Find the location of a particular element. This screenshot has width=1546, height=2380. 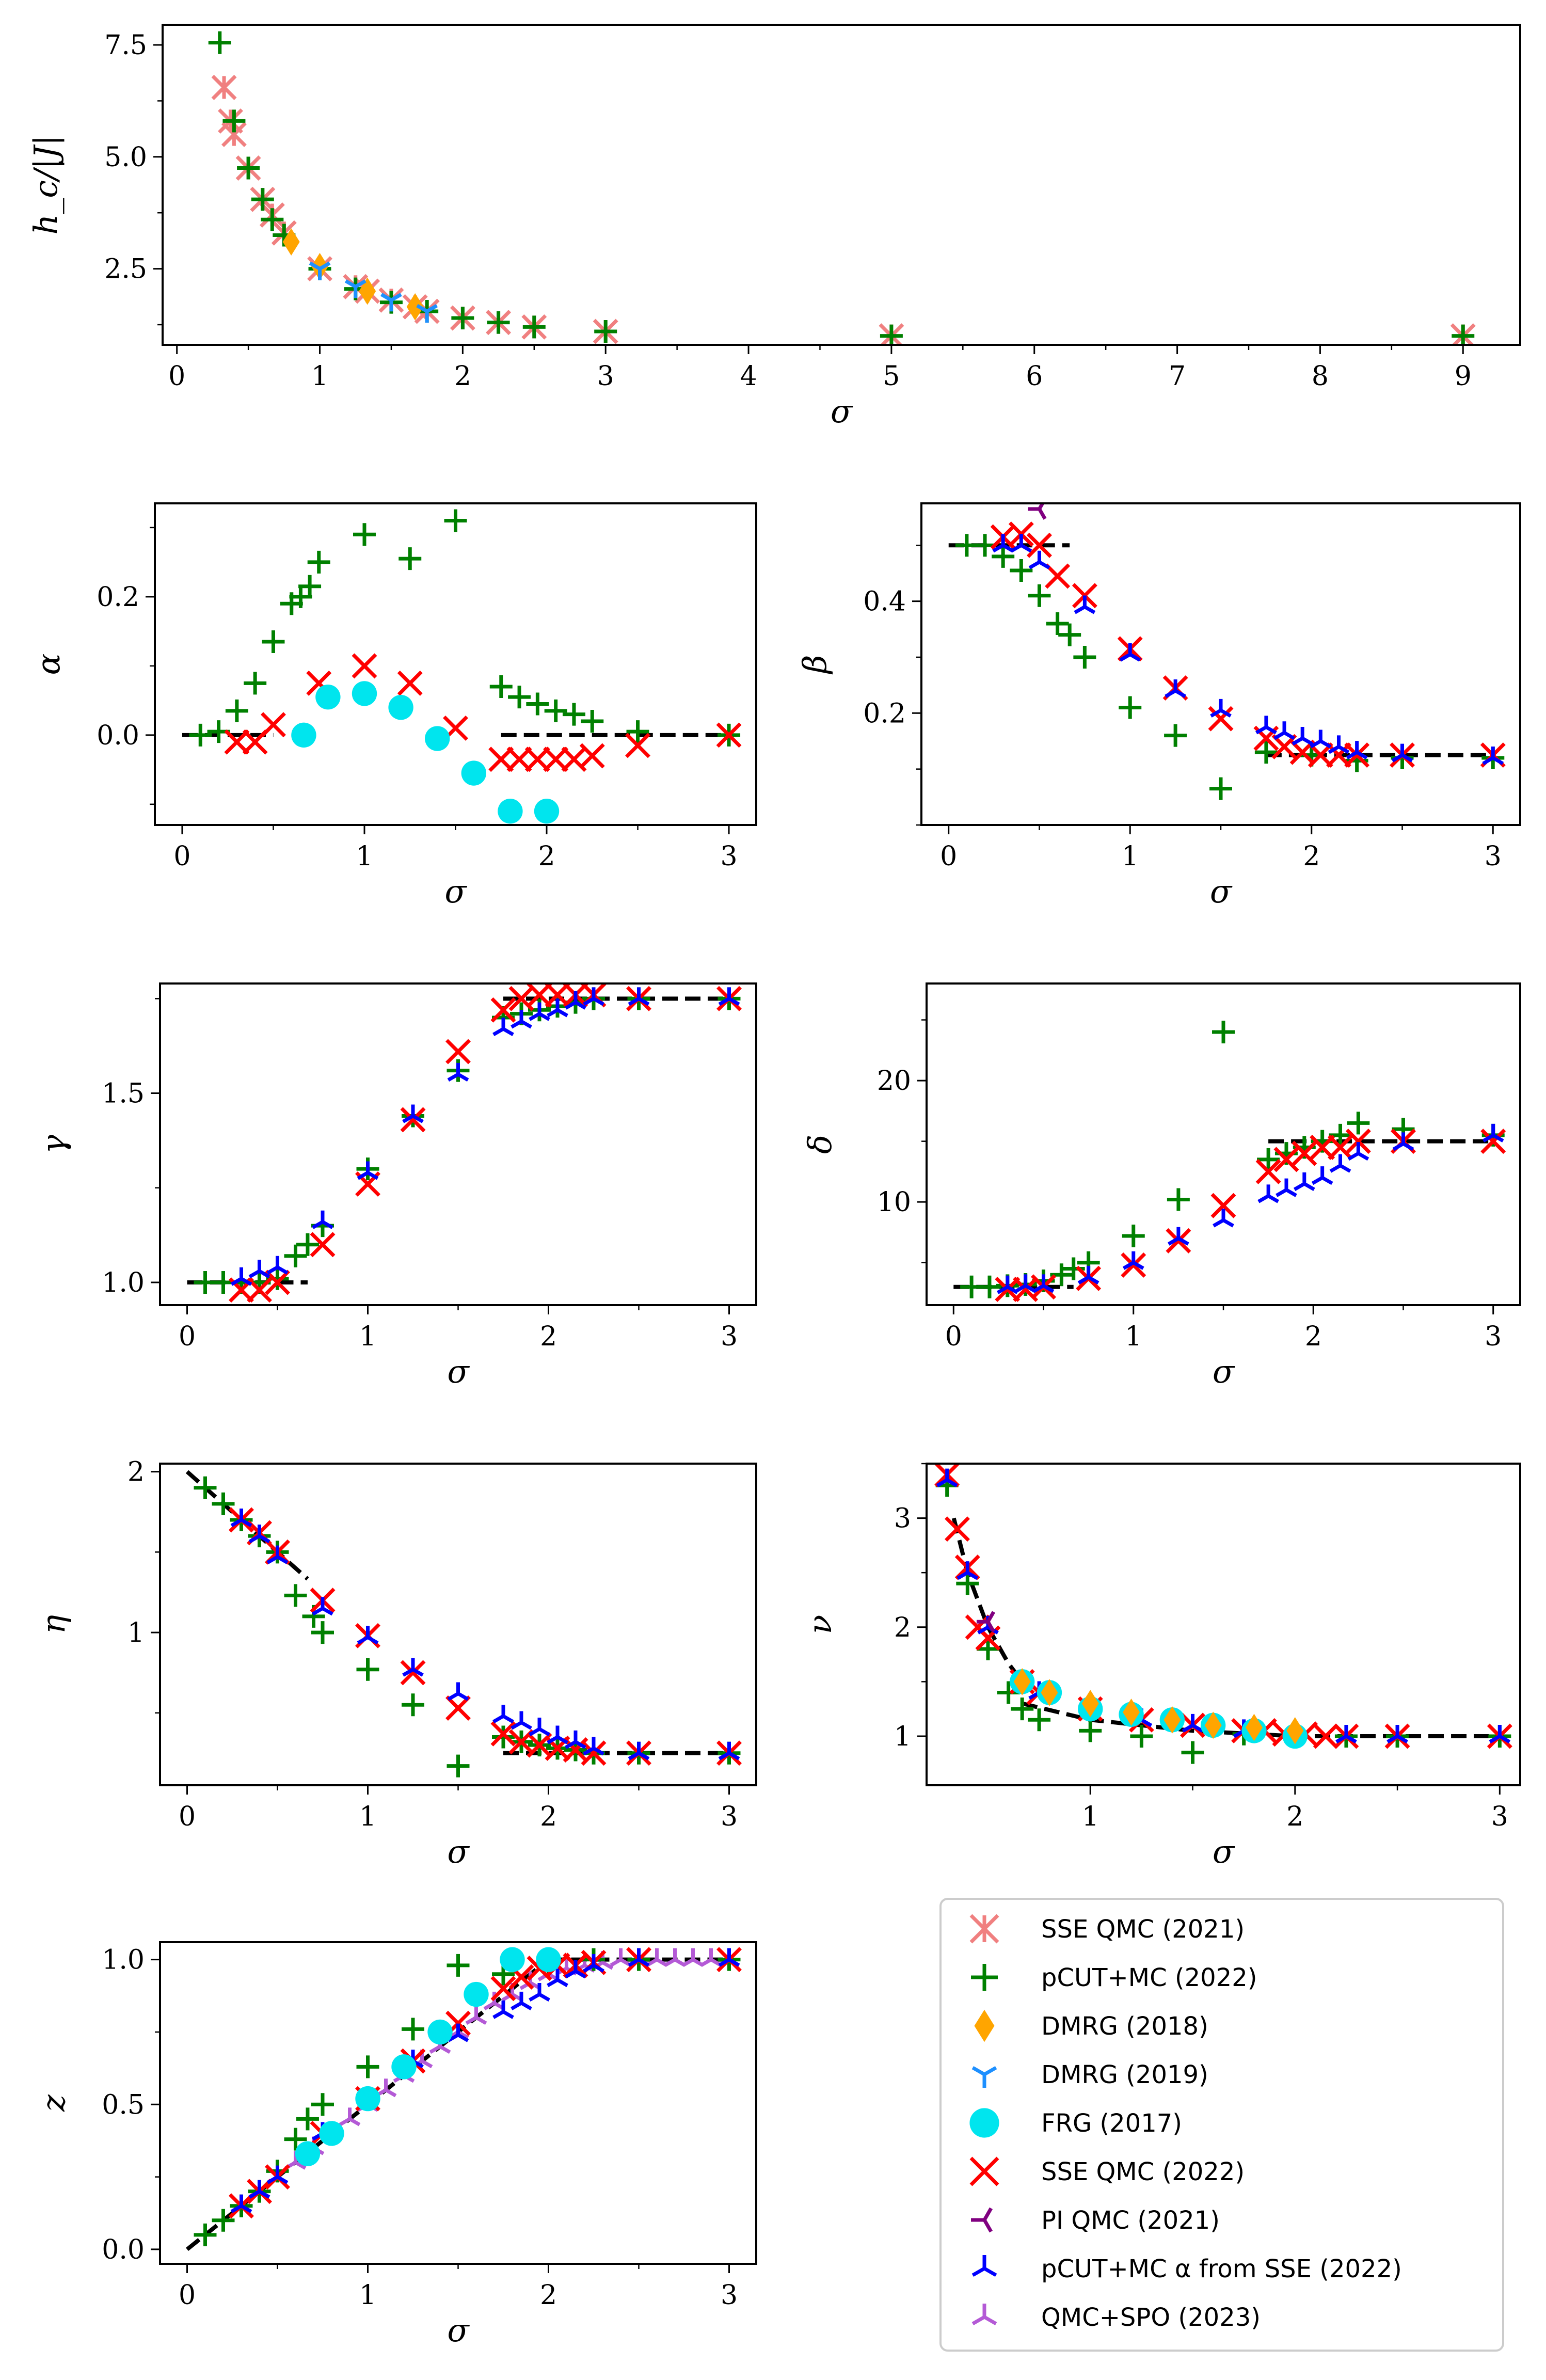

y-axis-label: z is located at coordinates (53, 2103).